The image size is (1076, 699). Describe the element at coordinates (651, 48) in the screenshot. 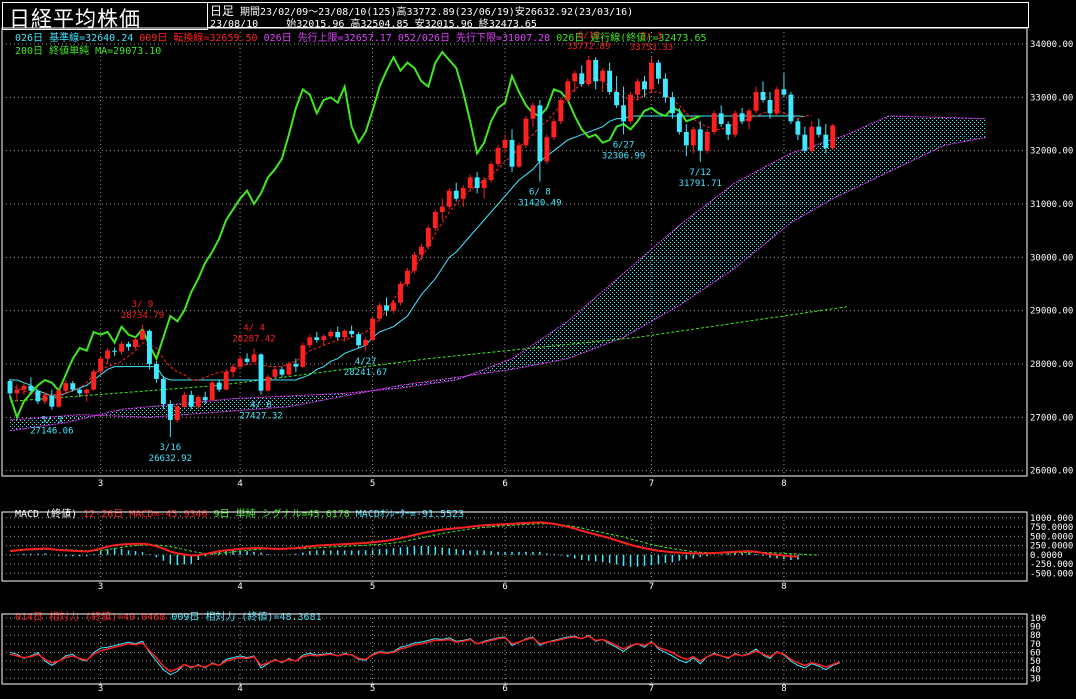

I see `annotation-price: 33753.33` at that location.